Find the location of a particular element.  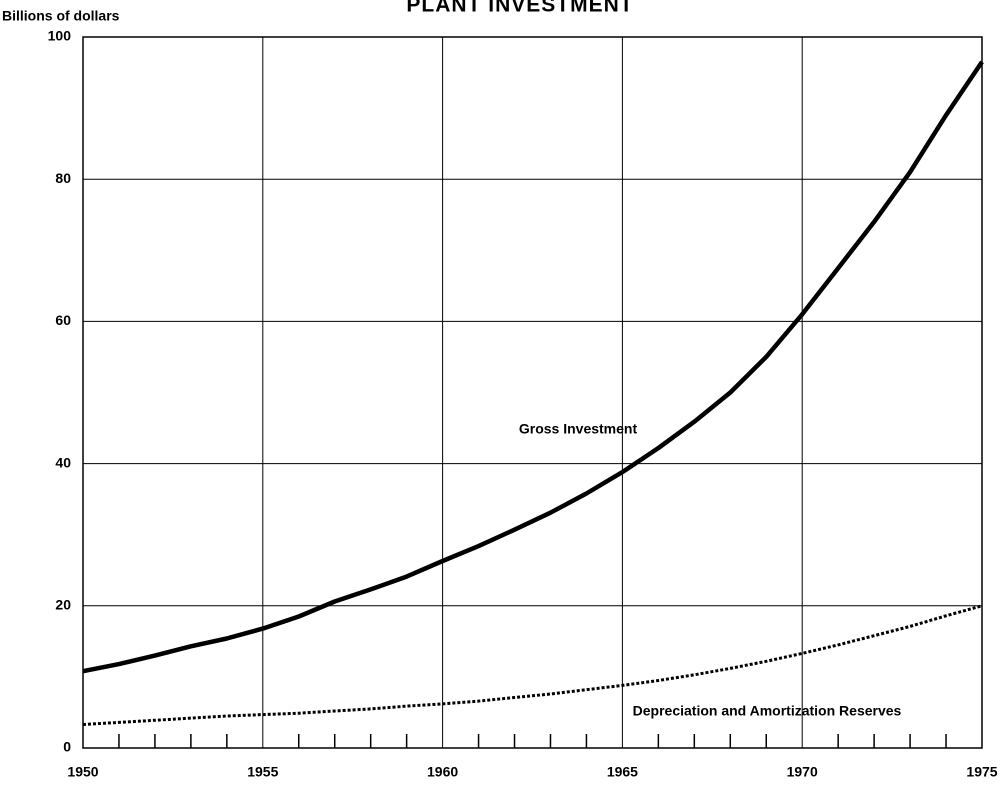

y-tick-label: 0 is located at coordinates (67, 747).